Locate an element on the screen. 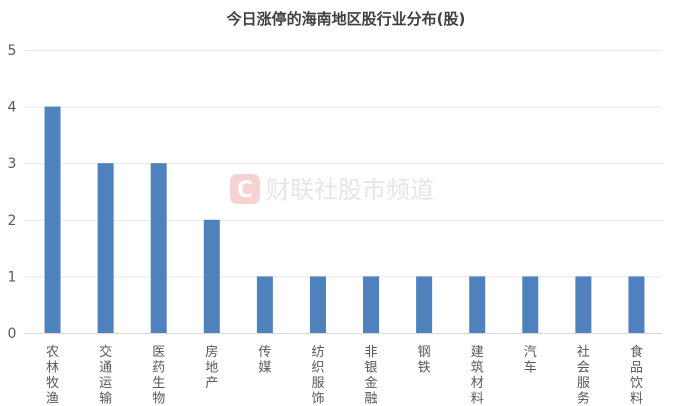 The image size is (693, 406). x-tick-label: 医药生物 is located at coordinates (158, 375).